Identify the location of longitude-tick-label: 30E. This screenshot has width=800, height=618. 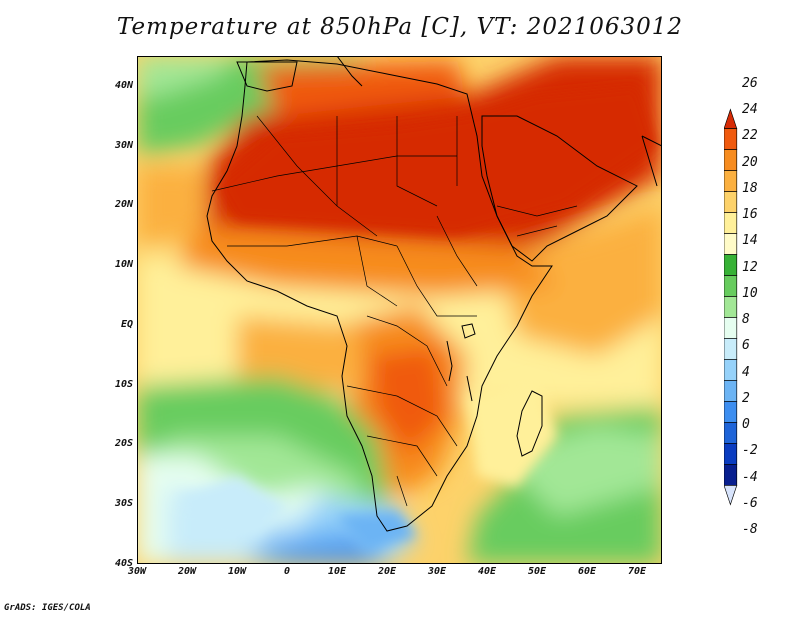
(437, 571).